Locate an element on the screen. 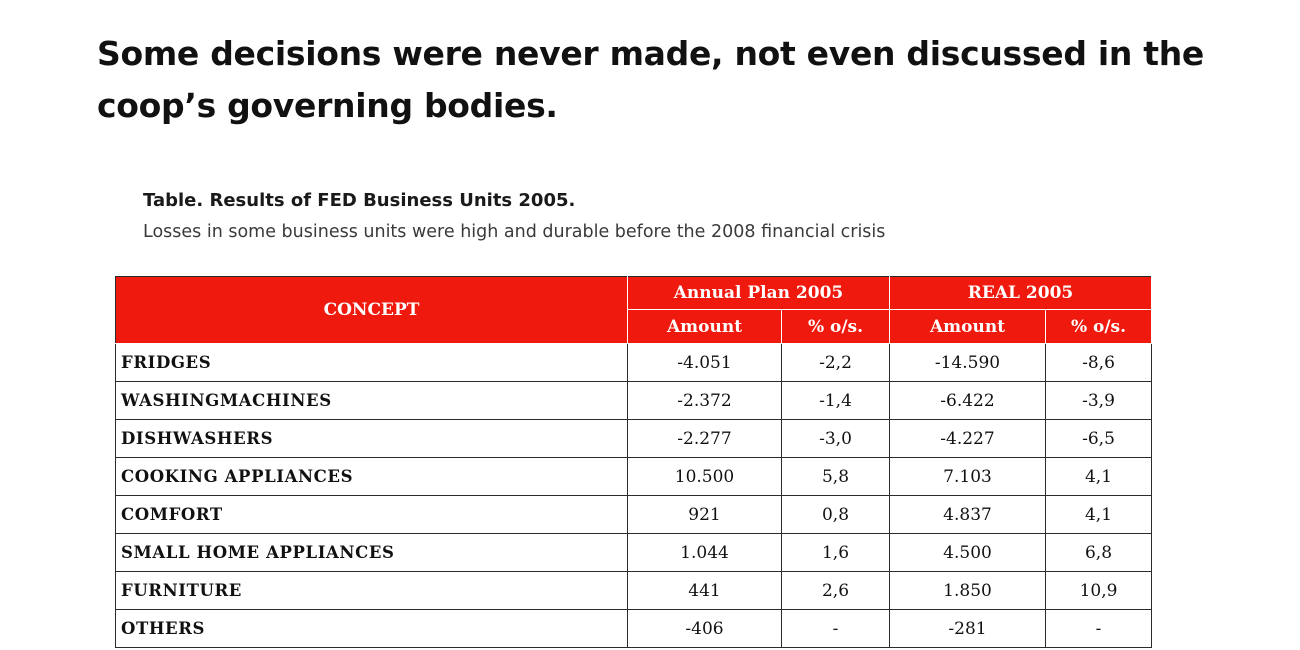  cell-real-pct: -6,5 is located at coordinates (1098, 438).